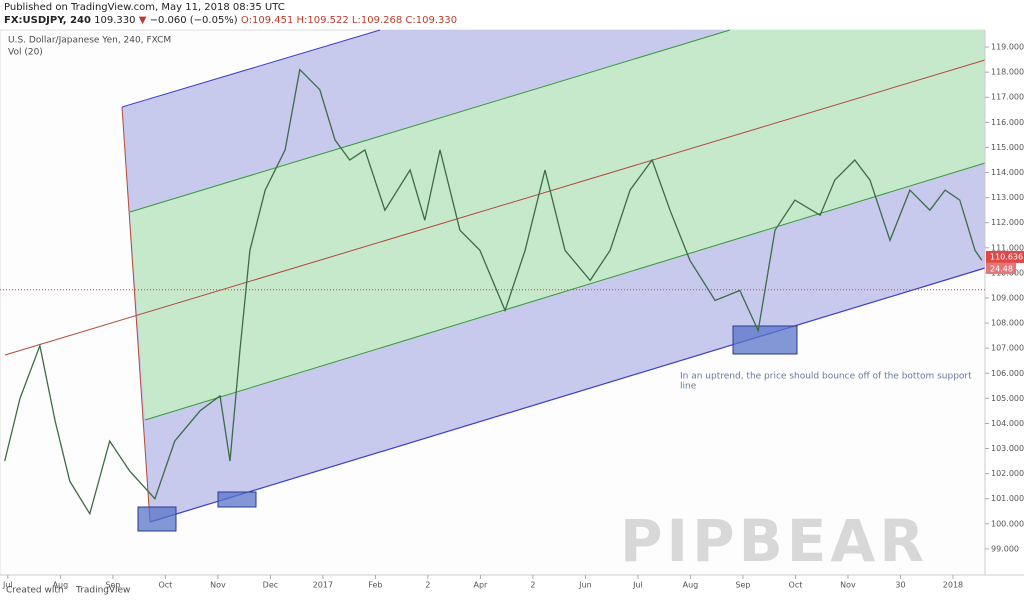 The height and width of the screenshot is (601, 1024). What do you see at coordinates (143, 20) in the screenshot?
I see `change-arrow: ▼` at bounding box center [143, 20].